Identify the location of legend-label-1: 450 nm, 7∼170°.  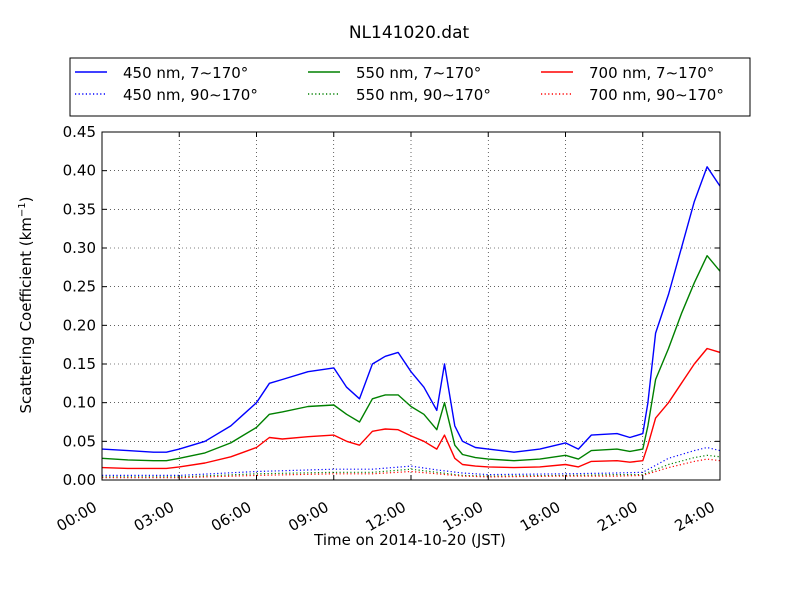
(185, 73).